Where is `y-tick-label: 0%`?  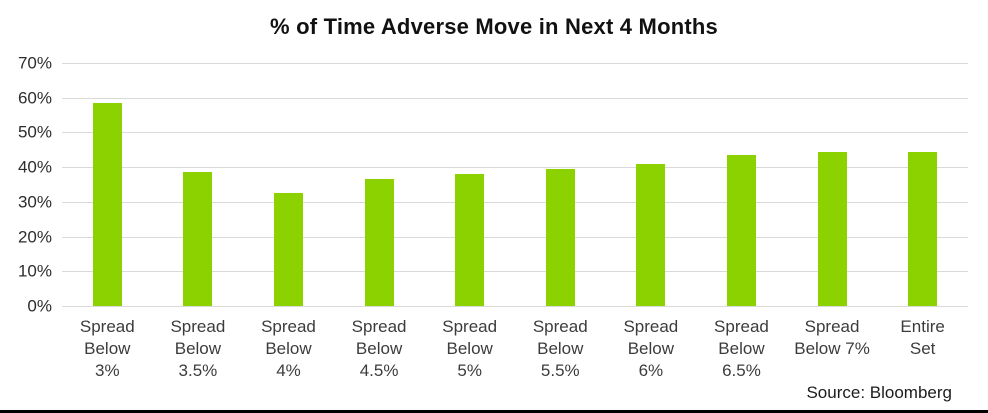 y-tick-label: 0% is located at coordinates (39, 306).